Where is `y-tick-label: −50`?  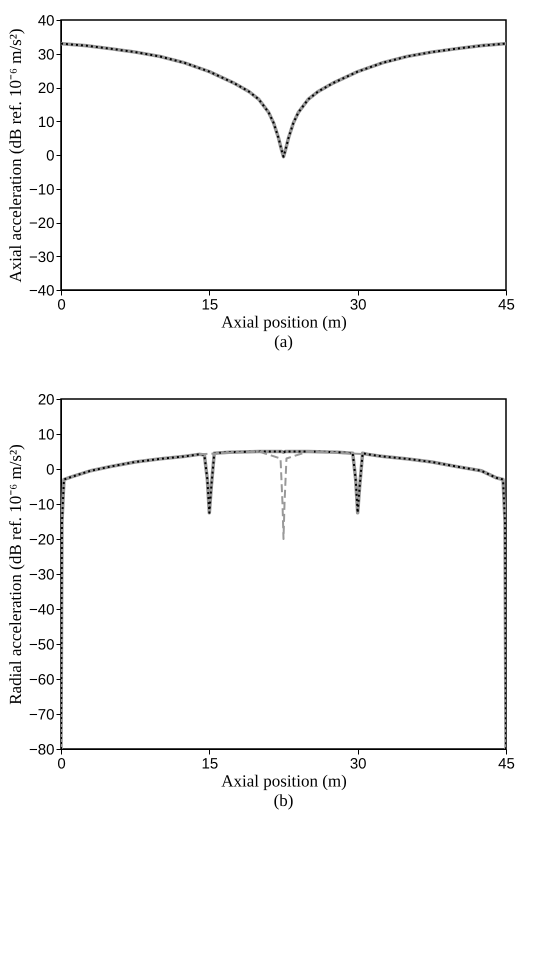
y-tick-label: −50 is located at coordinates (41, 645).